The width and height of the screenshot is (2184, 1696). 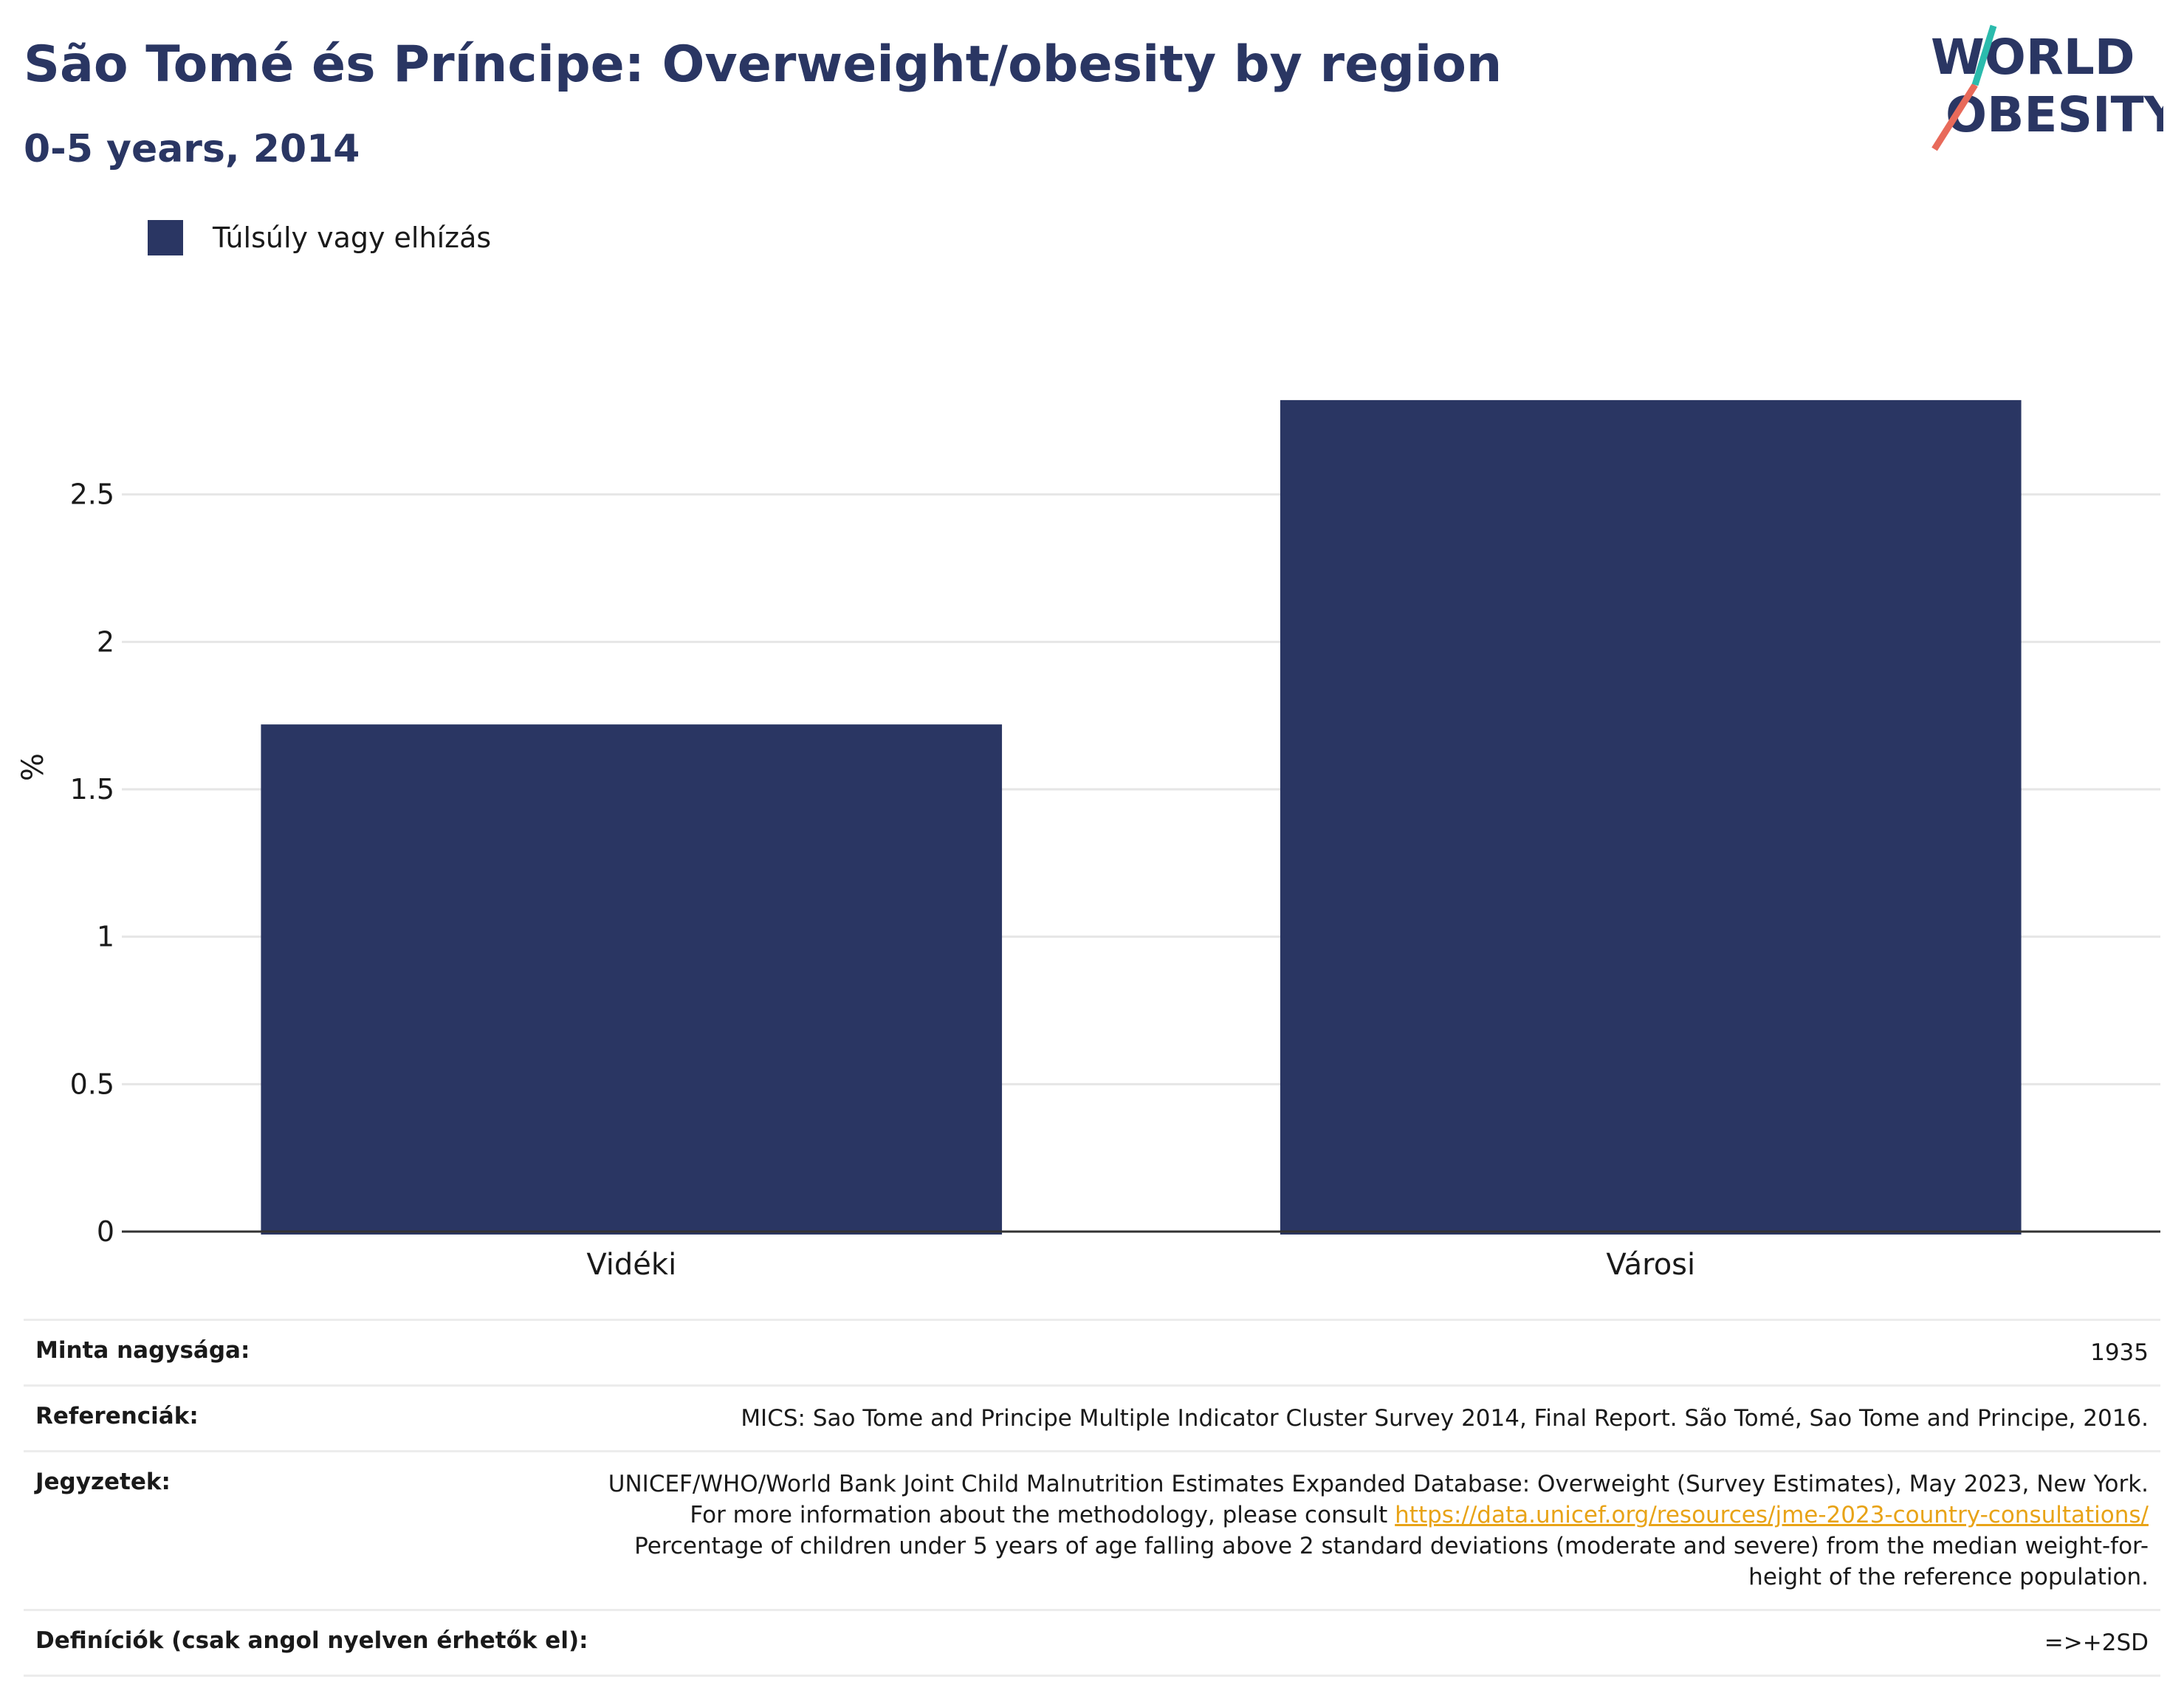 I want to click on info-row-sample: Minta nagysága: 1935, so click(x=1092, y=1351).